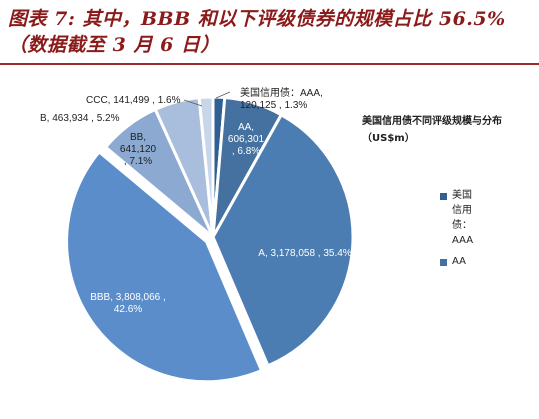 The width and height of the screenshot is (539, 419). Describe the element at coordinates (432, 130) in the screenshot. I see `legend-title: 美国信用债不同评级规模与分布（US$m）` at that location.